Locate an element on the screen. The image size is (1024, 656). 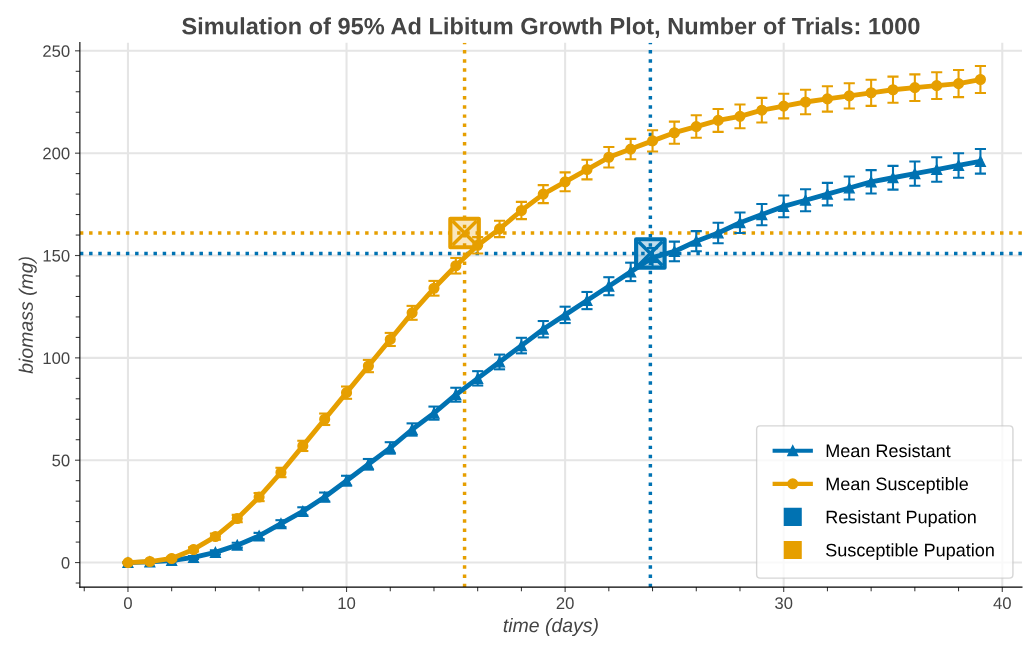
y-tick-label: 0 is located at coordinates (65, 562).